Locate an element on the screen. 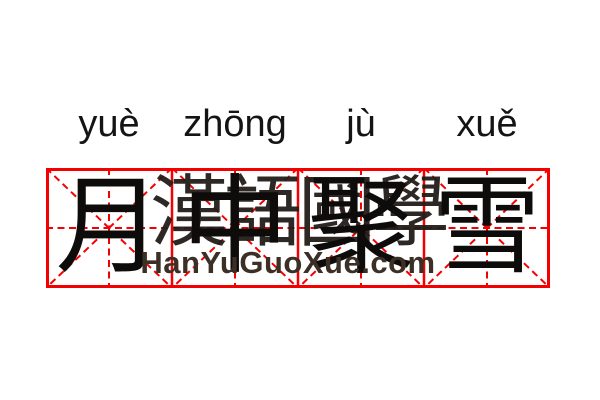 This screenshot has height=400, width=600. watermark-latin: HanYuGuoXue.com is located at coordinates (288, 262).